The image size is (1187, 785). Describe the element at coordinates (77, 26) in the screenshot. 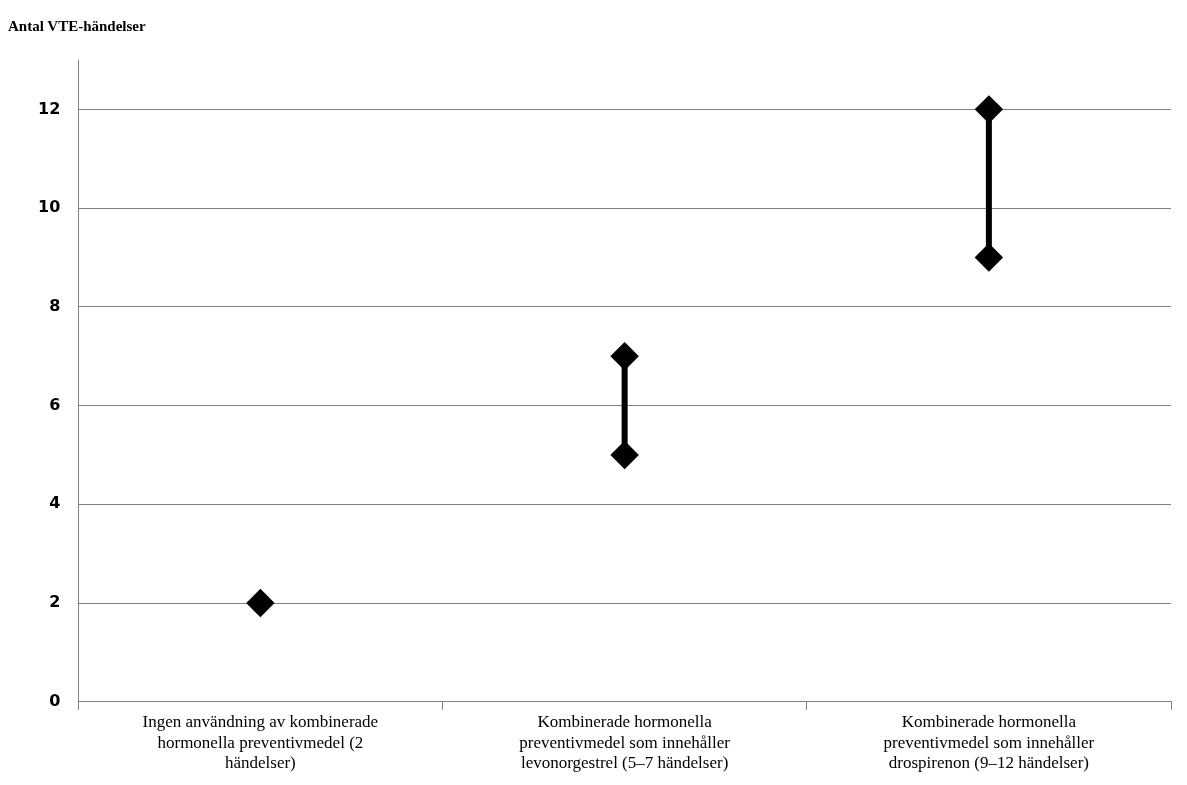

I see `y-axis-title: Antal VTE-händelser` at that location.